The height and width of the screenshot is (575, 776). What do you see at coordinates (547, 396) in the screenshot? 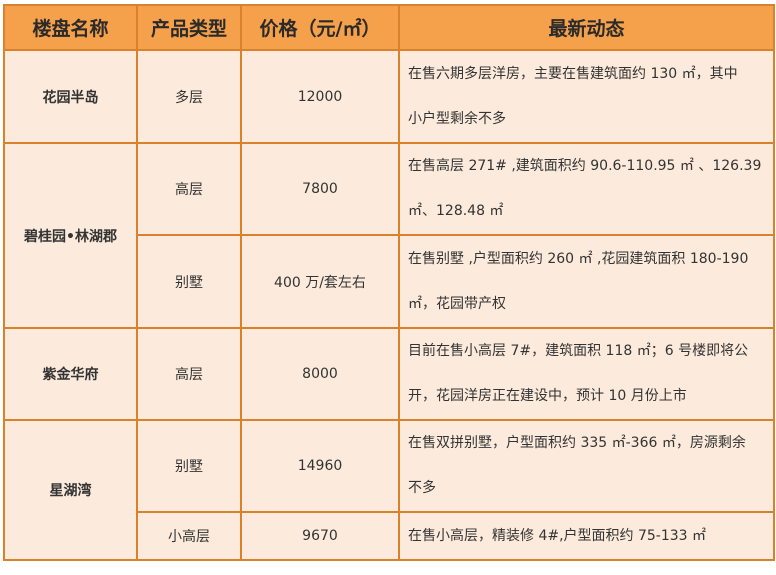
I see `news-line: 开，花园洋房正在建设中，预计 10 月份上市` at bounding box center [547, 396].